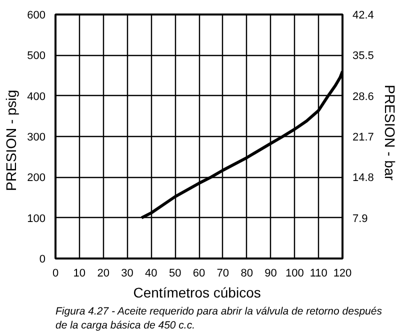 Image resolution: width=400 pixels, height=331 pixels. Describe the element at coordinates (363, 178) in the screenshot. I see `y2-tick-label: 14.8` at that location.